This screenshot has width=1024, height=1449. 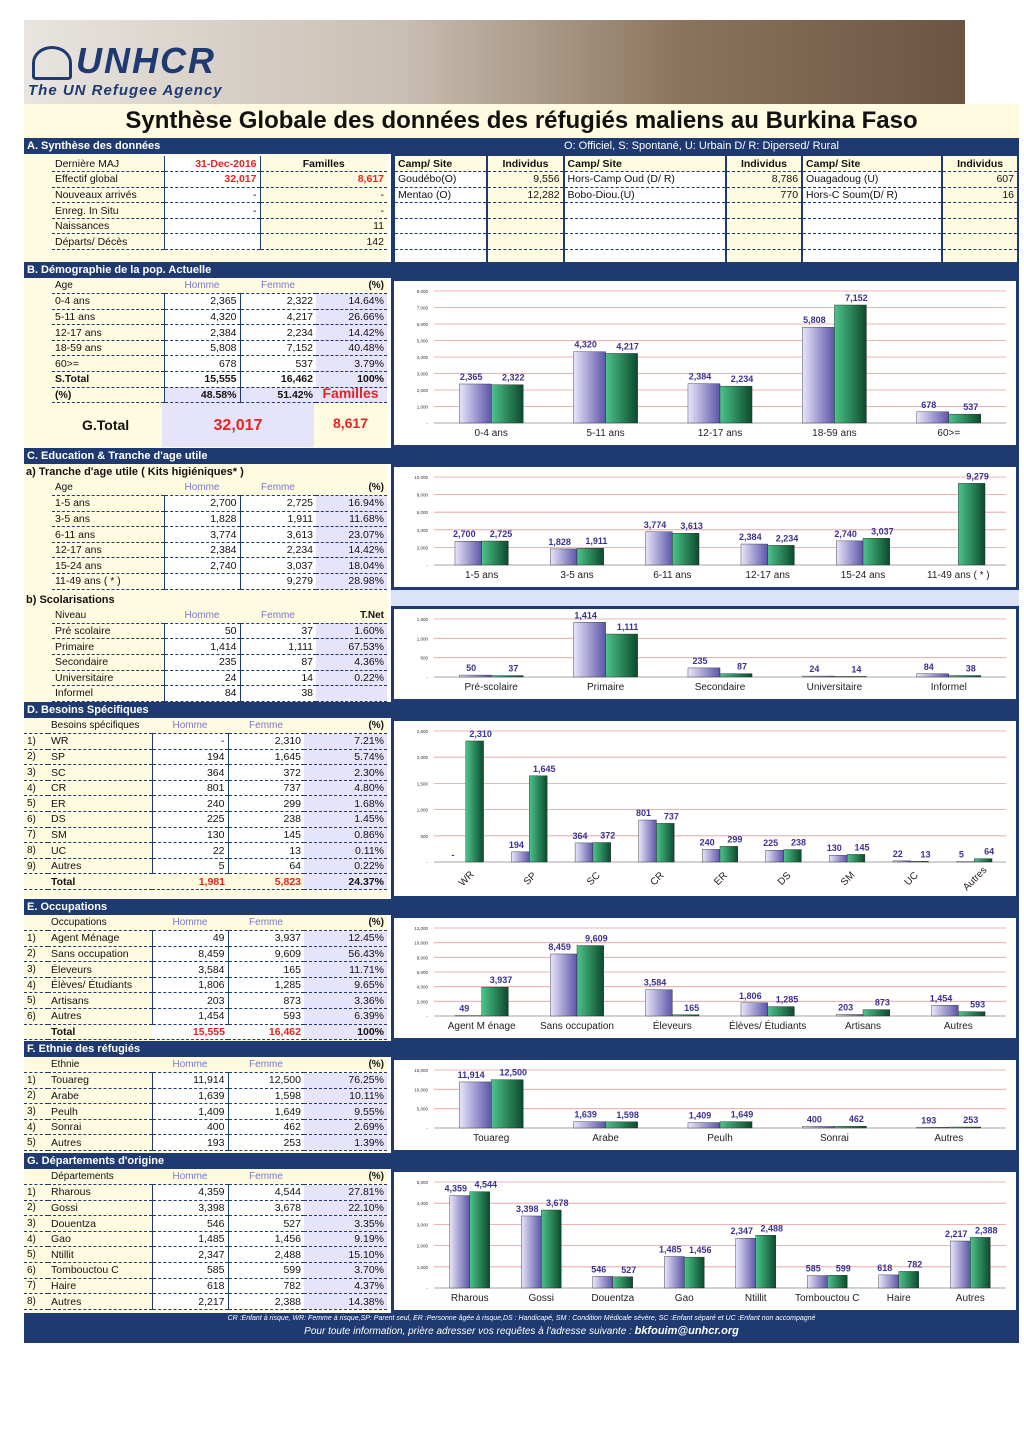 I want to click on summary-row: Nouveaux arrivés - -, so click(x=219, y=195).